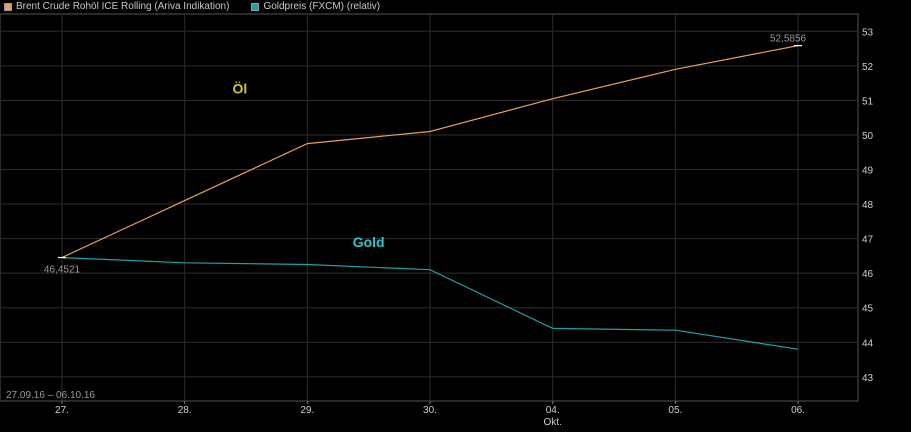 Image resolution: width=911 pixels, height=432 pixels. What do you see at coordinates (868, 67) in the screenshot?
I see `y-tick-label-52: 52` at bounding box center [868, 67].